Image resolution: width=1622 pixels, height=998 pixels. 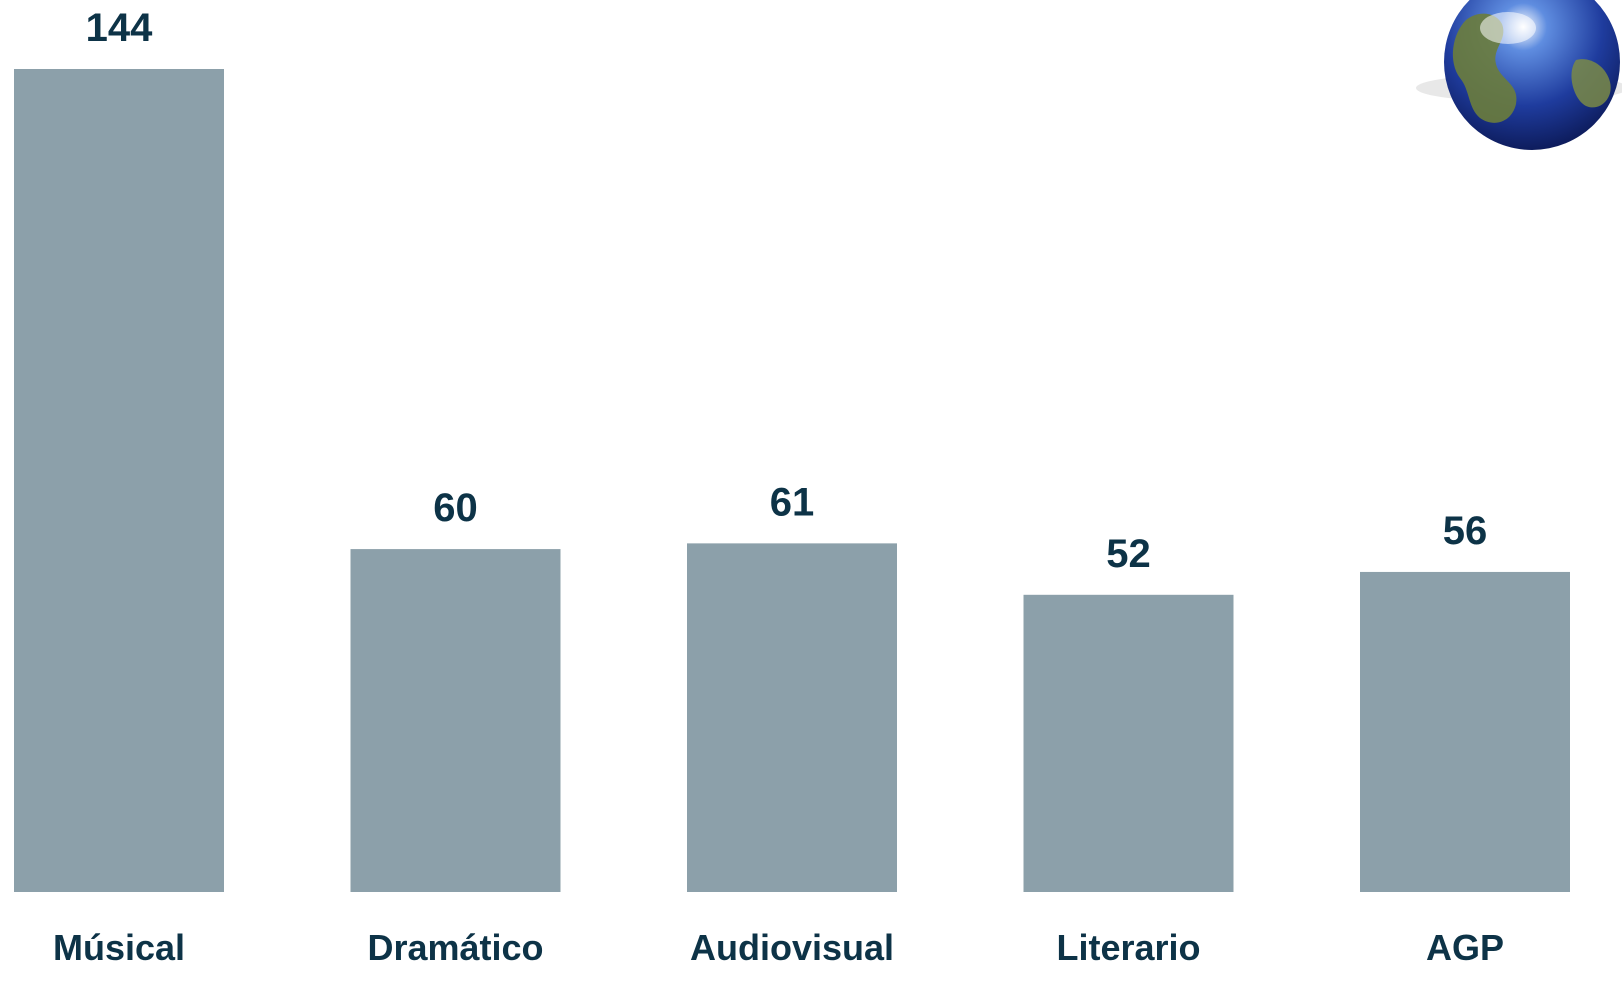 What do you see at coordinates (792, 947) in the screenshot?
I see `category-label-2: Audiovisual` at bounding box center [792, 947].